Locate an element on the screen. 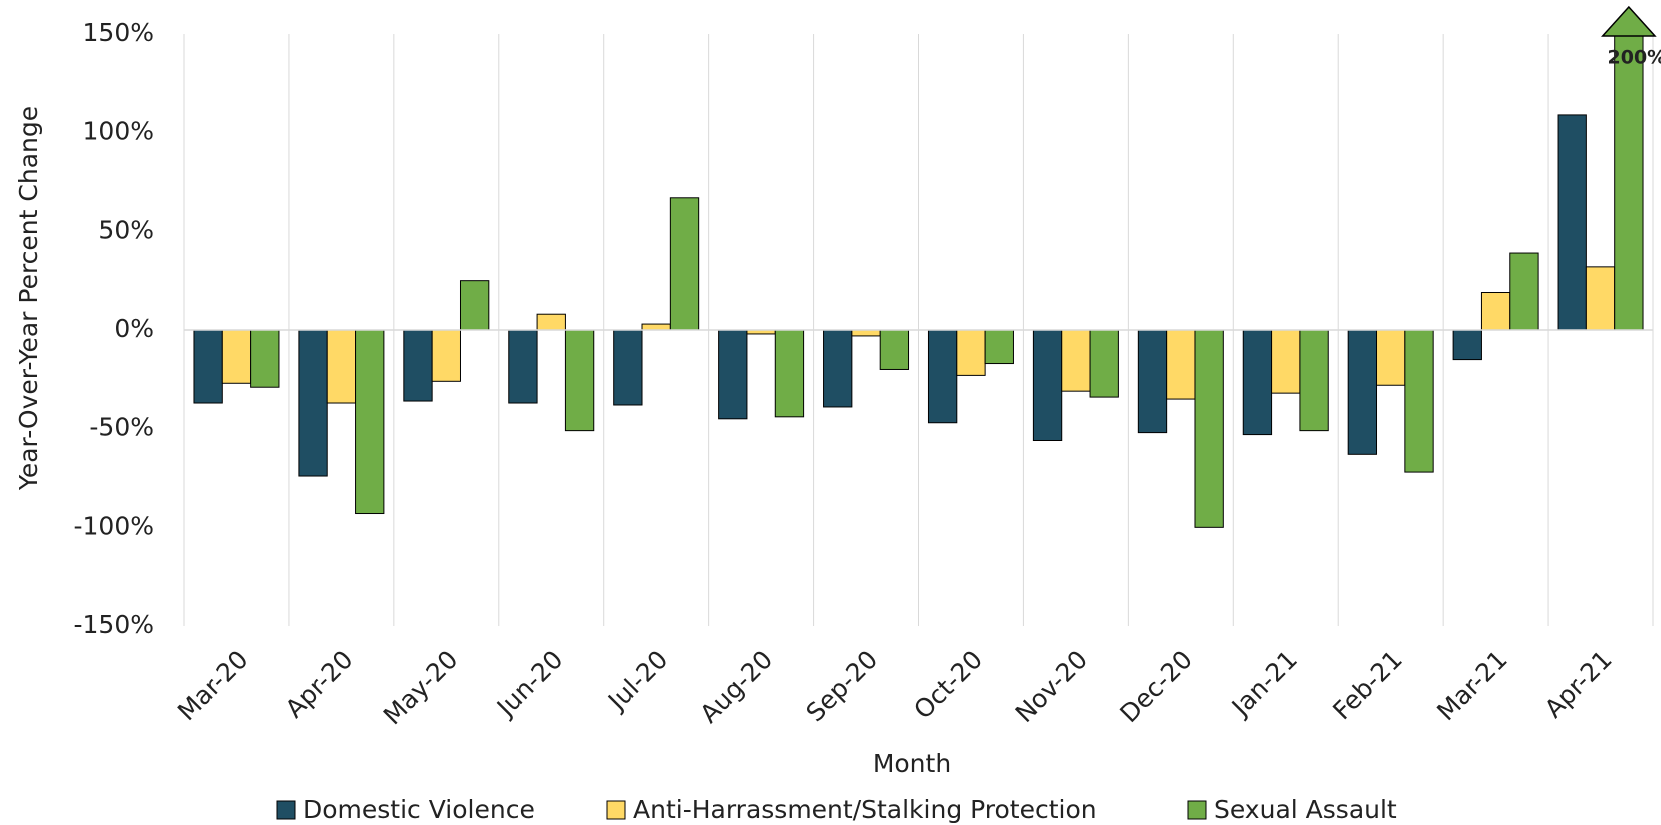  x-tick-label: Jun-20 is located at coordinates (529, 684).